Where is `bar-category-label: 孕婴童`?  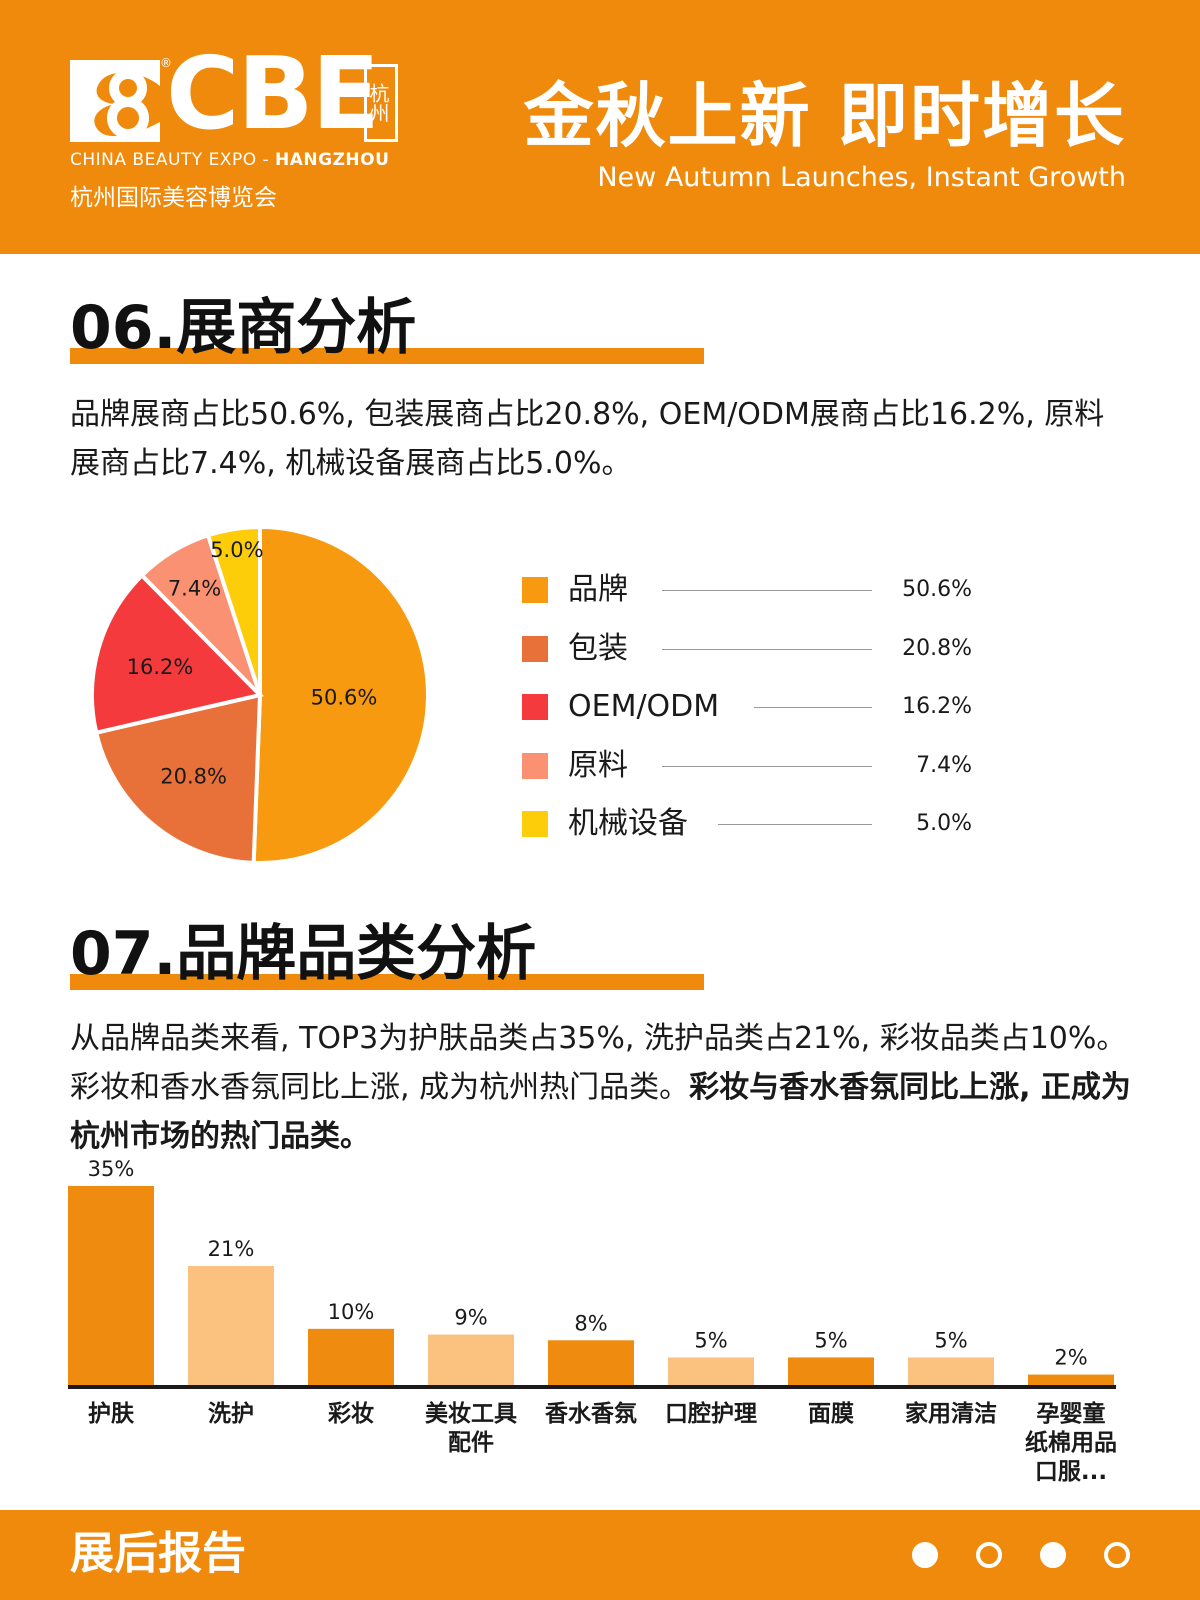
bar-category-label: 孕婴童 is located at coordinates (1071, 1413).